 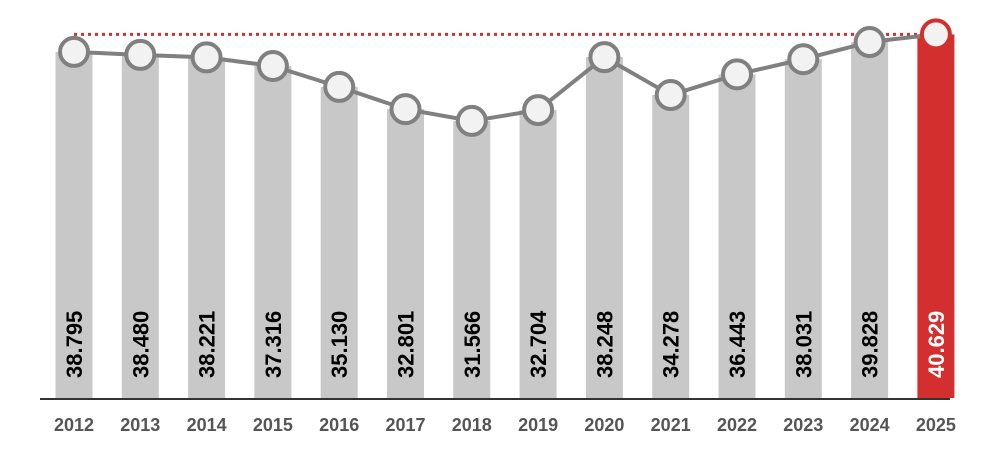 I want to click on x-tick-label-2025: 2025, so click(x=936, y=425).